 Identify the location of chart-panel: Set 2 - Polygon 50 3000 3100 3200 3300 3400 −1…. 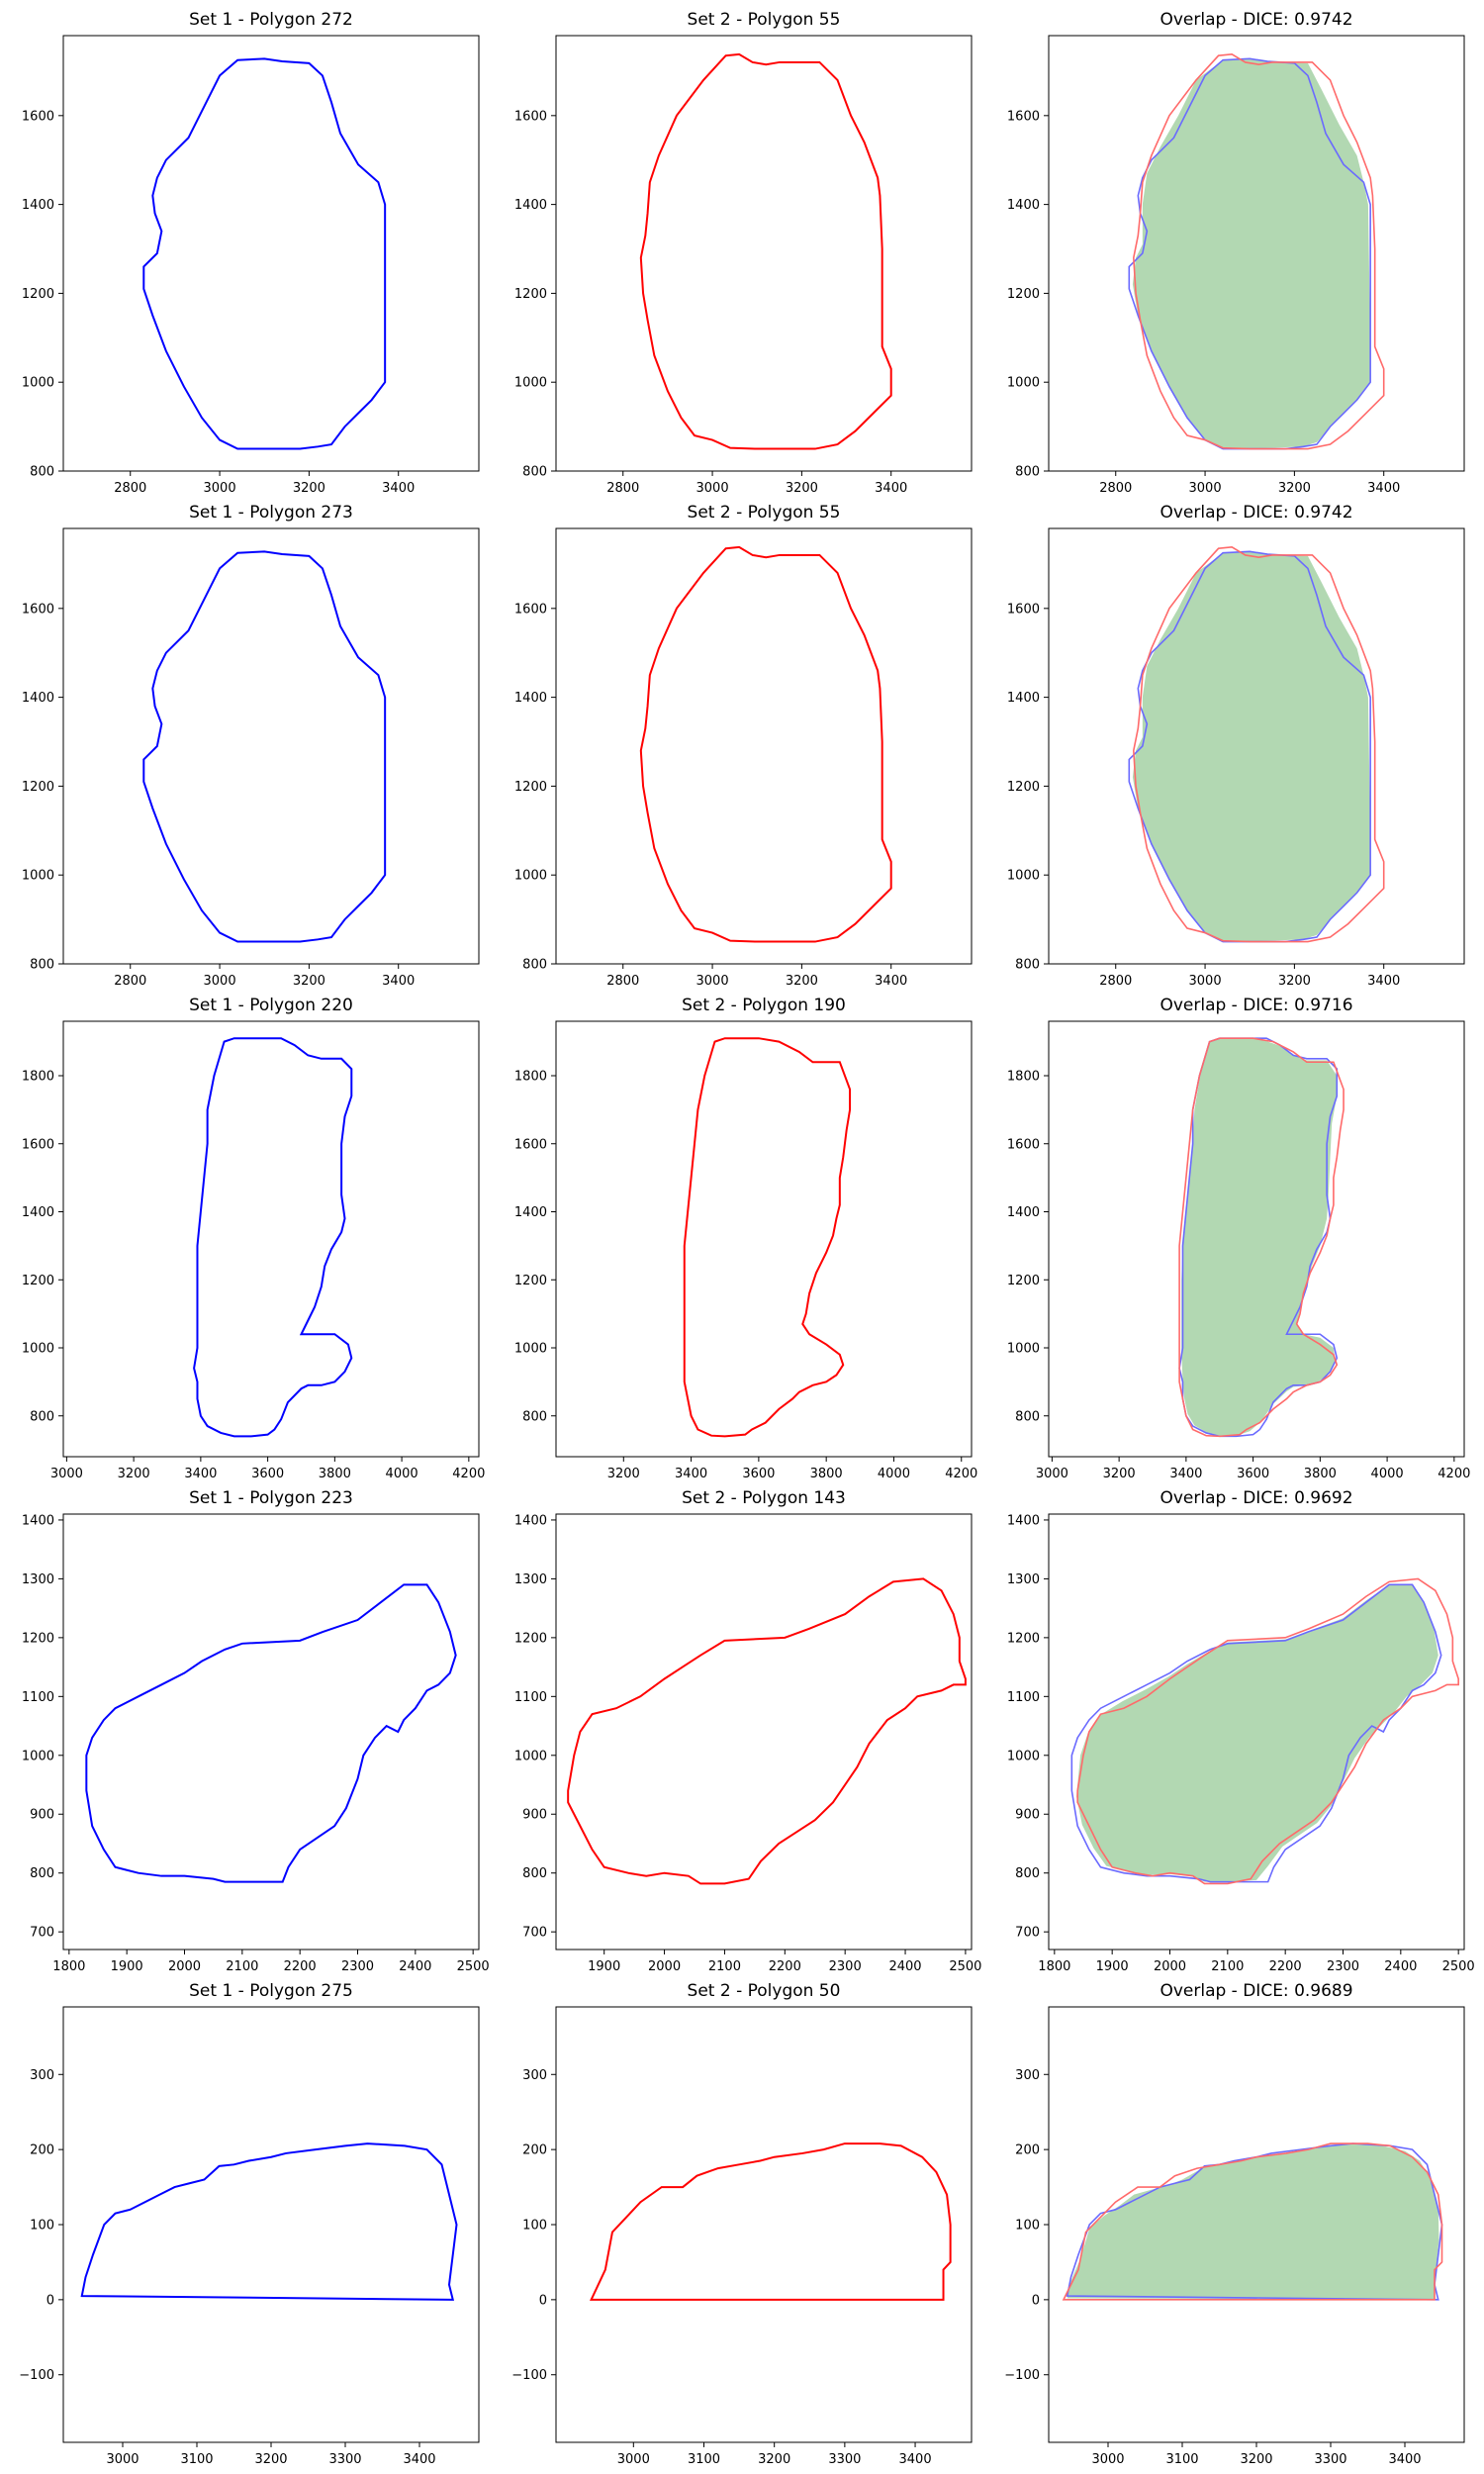
(742, 2224).